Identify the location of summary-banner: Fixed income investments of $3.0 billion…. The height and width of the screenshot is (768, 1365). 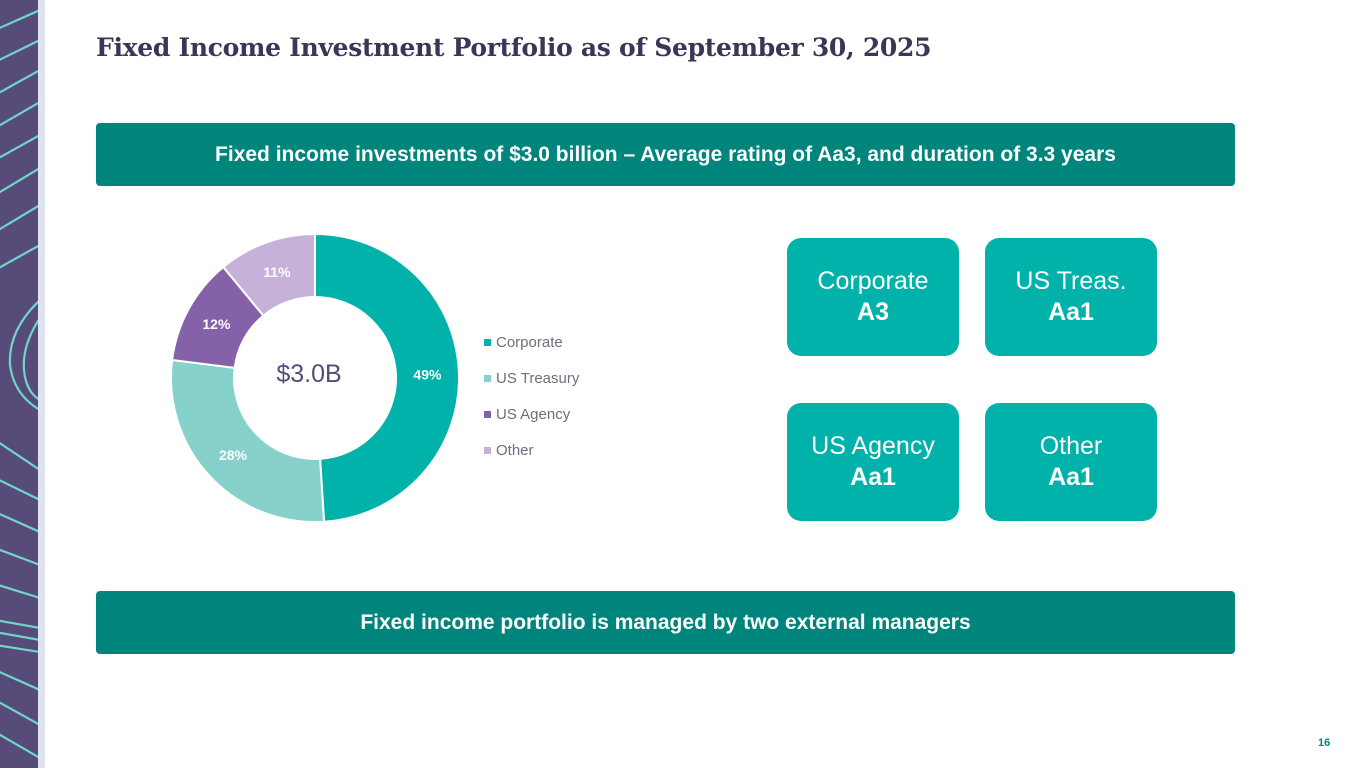
(665, 154).